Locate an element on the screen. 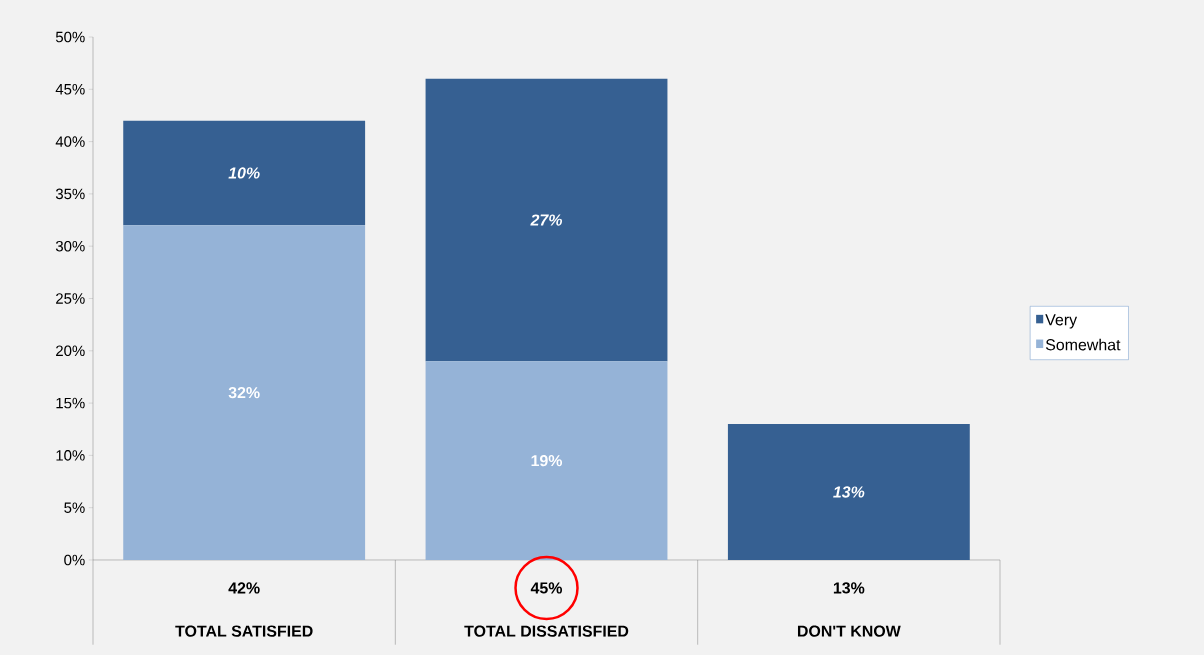  y-tick-label: 45% is located at coordinates (70, 89).